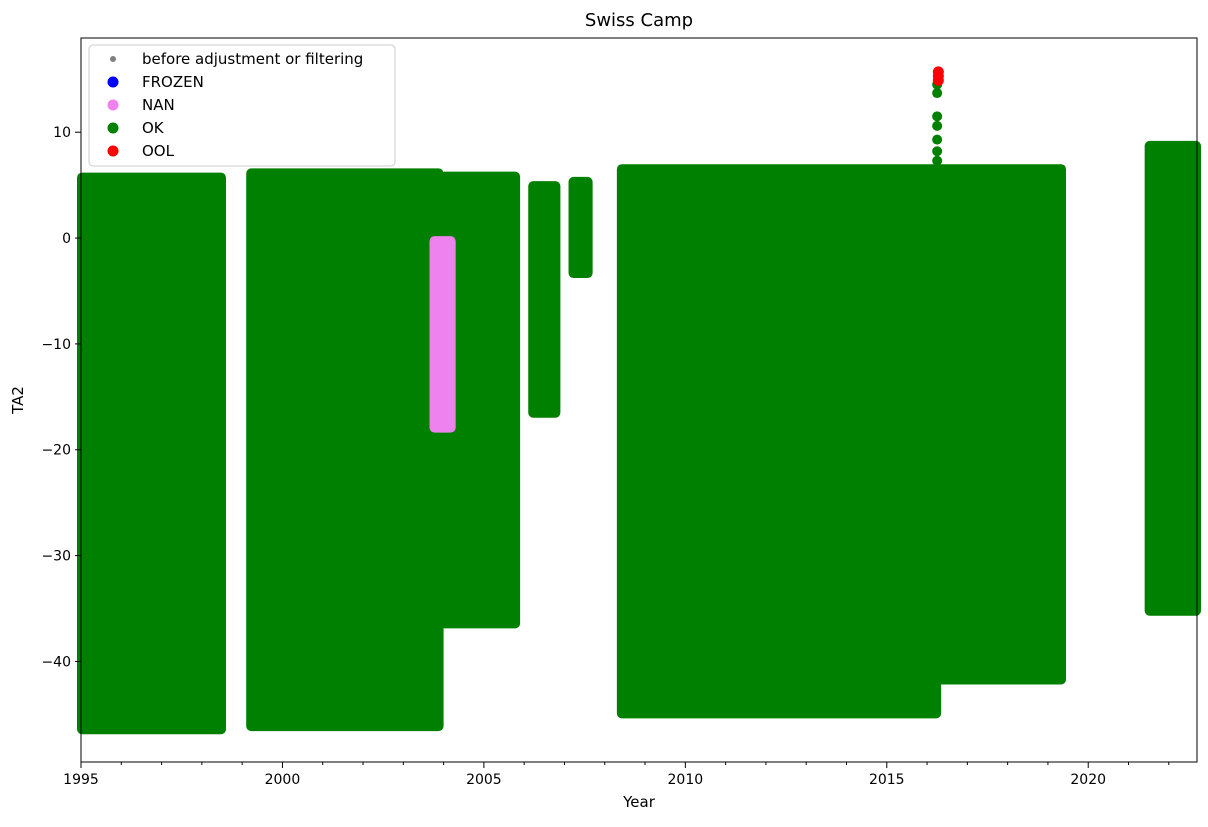 Image resolution: width=1208 pixels, height=827 pixels. I want to click on x-axis-label: Year, so click(639, 802).